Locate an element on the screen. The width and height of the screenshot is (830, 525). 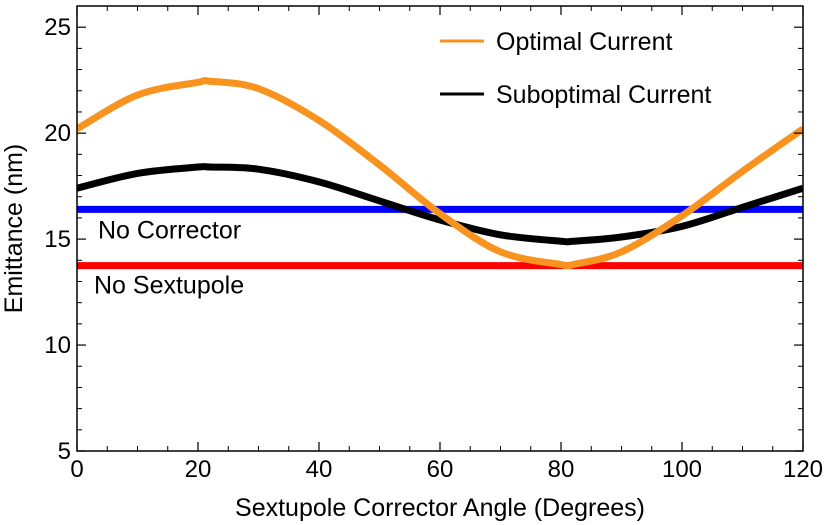
y-tick-label: 25 is located at coordinates (57, 27).